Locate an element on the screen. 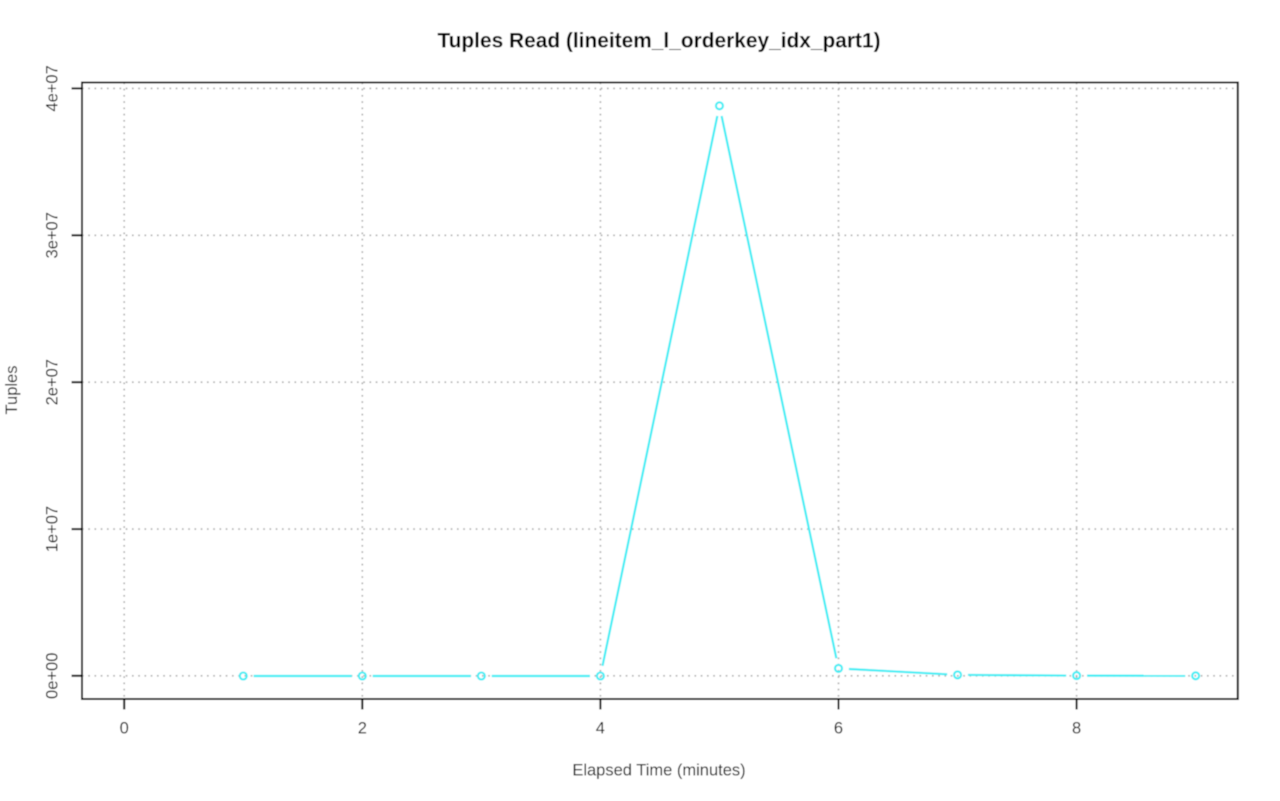 This screenshot has width=1280, height=801. svg-text: 3e+07 is located at coordinates (53, 235).